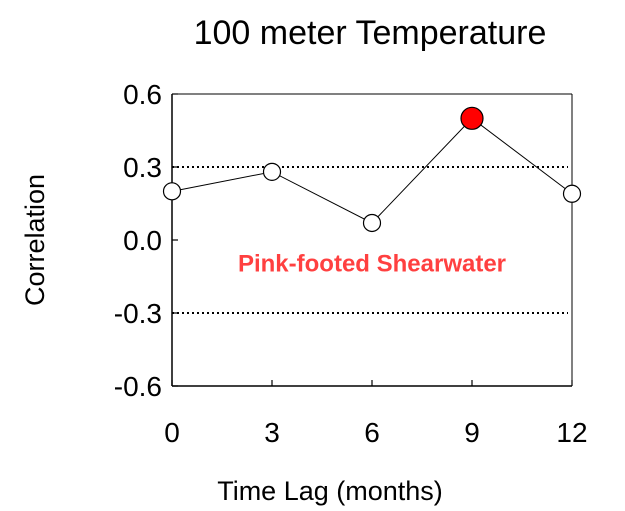 The image size is (625, 511). What do you see at coordinates (472, 118) in the screenshot?
I see `data-point-significant` at bounding box center [472, 118].